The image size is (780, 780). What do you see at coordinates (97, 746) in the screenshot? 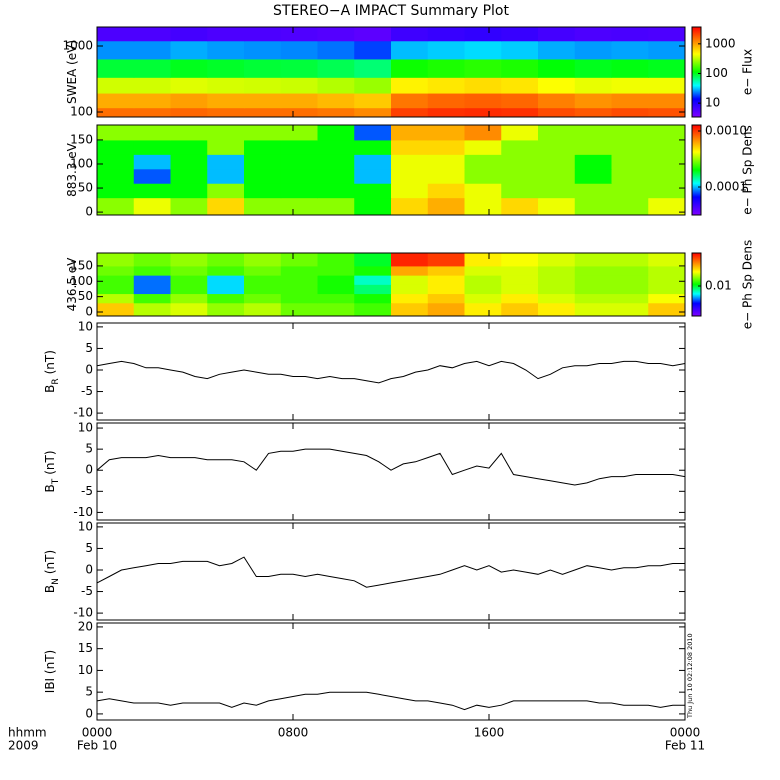
I see `x-date-label: Feb 10` at bounding box center [97, 746].